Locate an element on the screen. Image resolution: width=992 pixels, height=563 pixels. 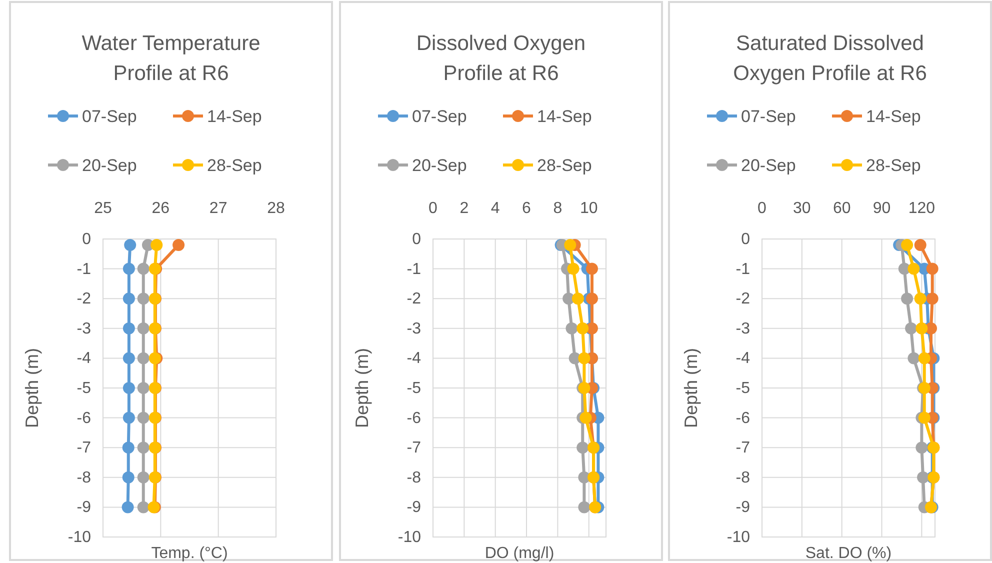
x-tick-label: 6 is located at coordinates (527, 208).